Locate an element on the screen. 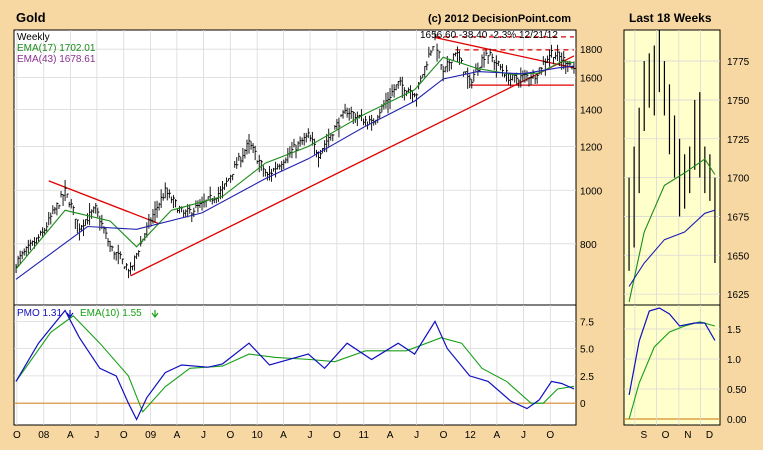 The height and width of the screenshot is (450, 763). period-label: Weekly is located at coordinates (33, 37).